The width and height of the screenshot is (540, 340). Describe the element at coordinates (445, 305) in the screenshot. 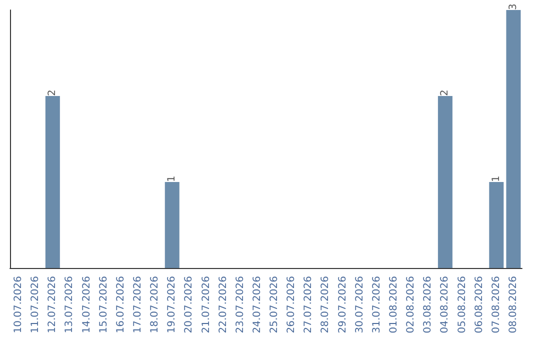

I see `x-tick-label: 04.08.2026` at that location.